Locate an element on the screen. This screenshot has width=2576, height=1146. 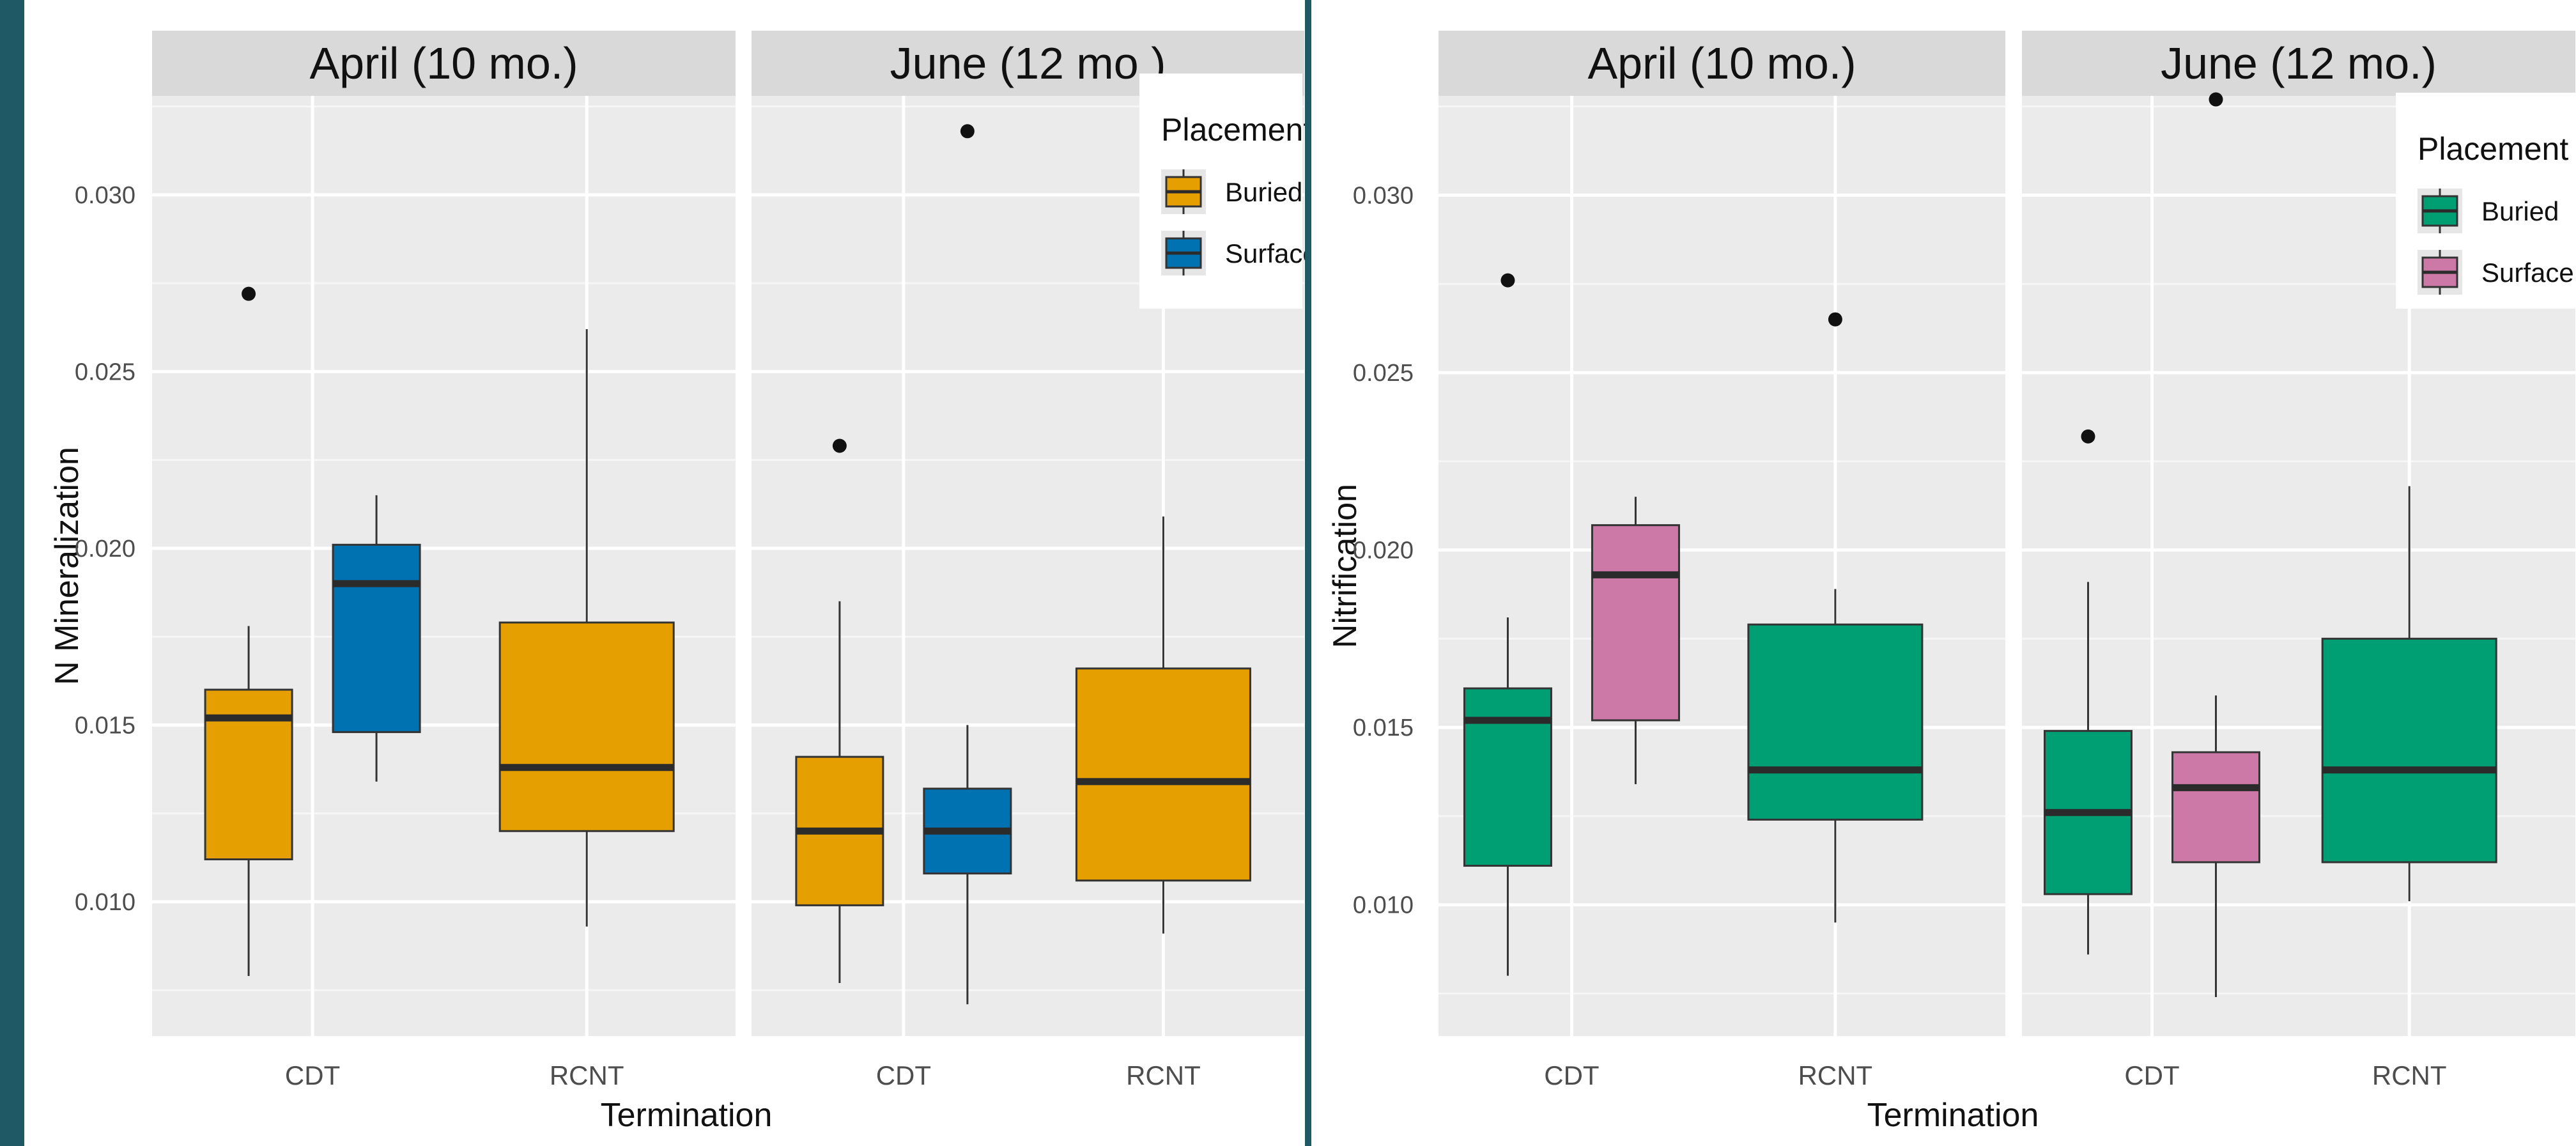
y-axis-title: N Mineralization is located at coordinates (67, 566).